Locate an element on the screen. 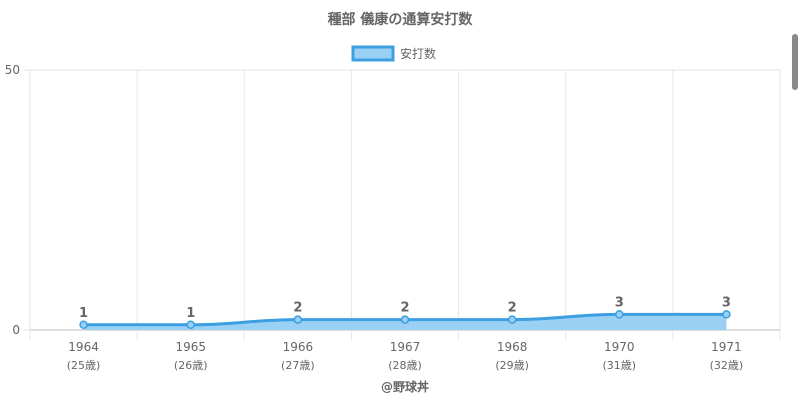 The image size is (800, 400). x-tick-label: 1968 is located at coordinates (512, 347).